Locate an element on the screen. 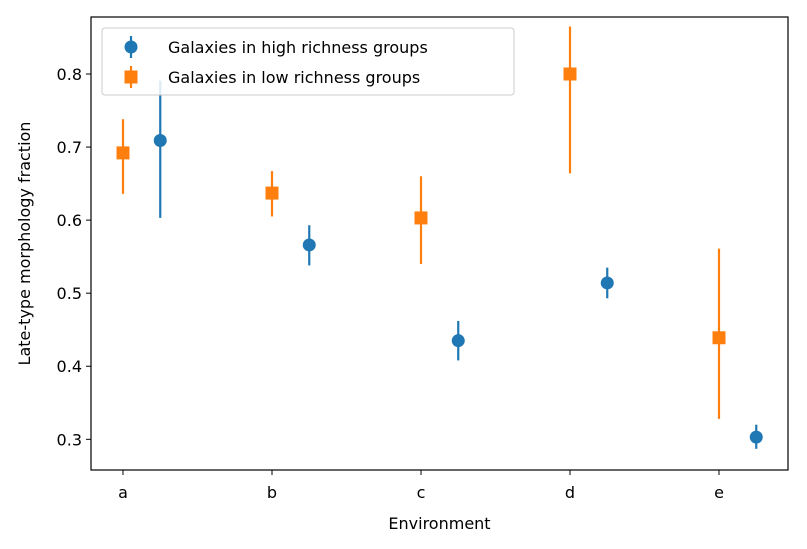 This screenshot has height=549, width=807. y-tick-label: 0.4 is located at coordinates (69, 366).